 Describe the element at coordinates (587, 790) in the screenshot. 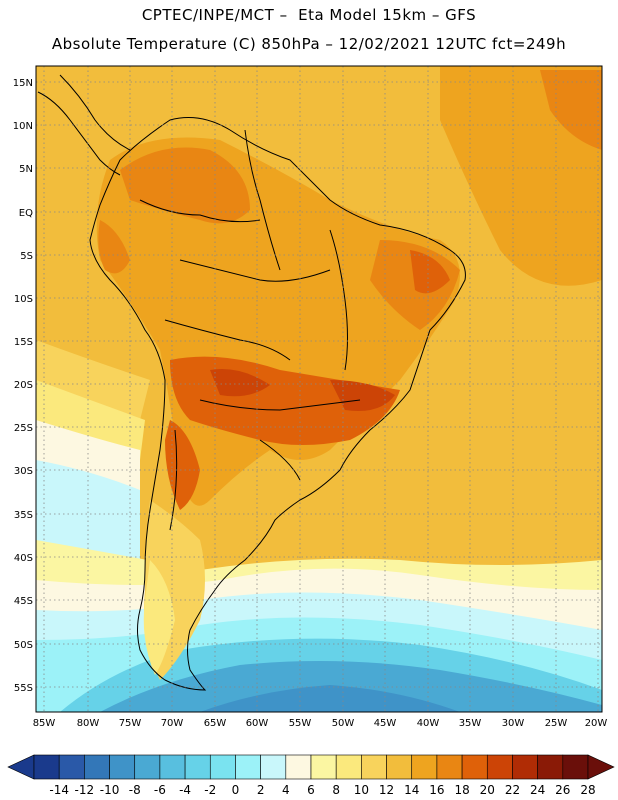

I see `colorbar-label: 28` at that location.